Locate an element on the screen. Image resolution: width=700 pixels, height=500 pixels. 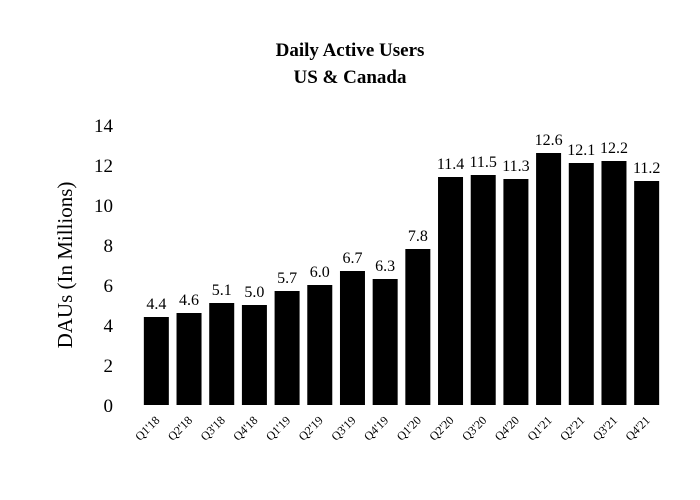
x-tick-label: Q4'19 is located at coordinates (376, 428).